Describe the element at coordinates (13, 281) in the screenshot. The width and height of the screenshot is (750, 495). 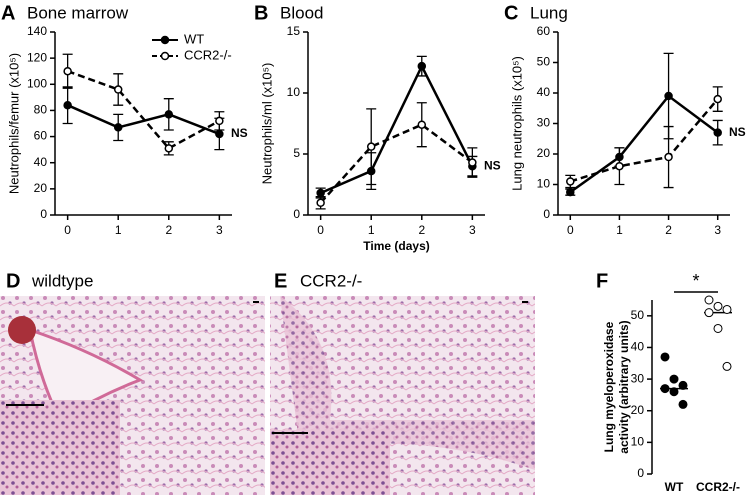
I see `panel-letter: D` at that location.